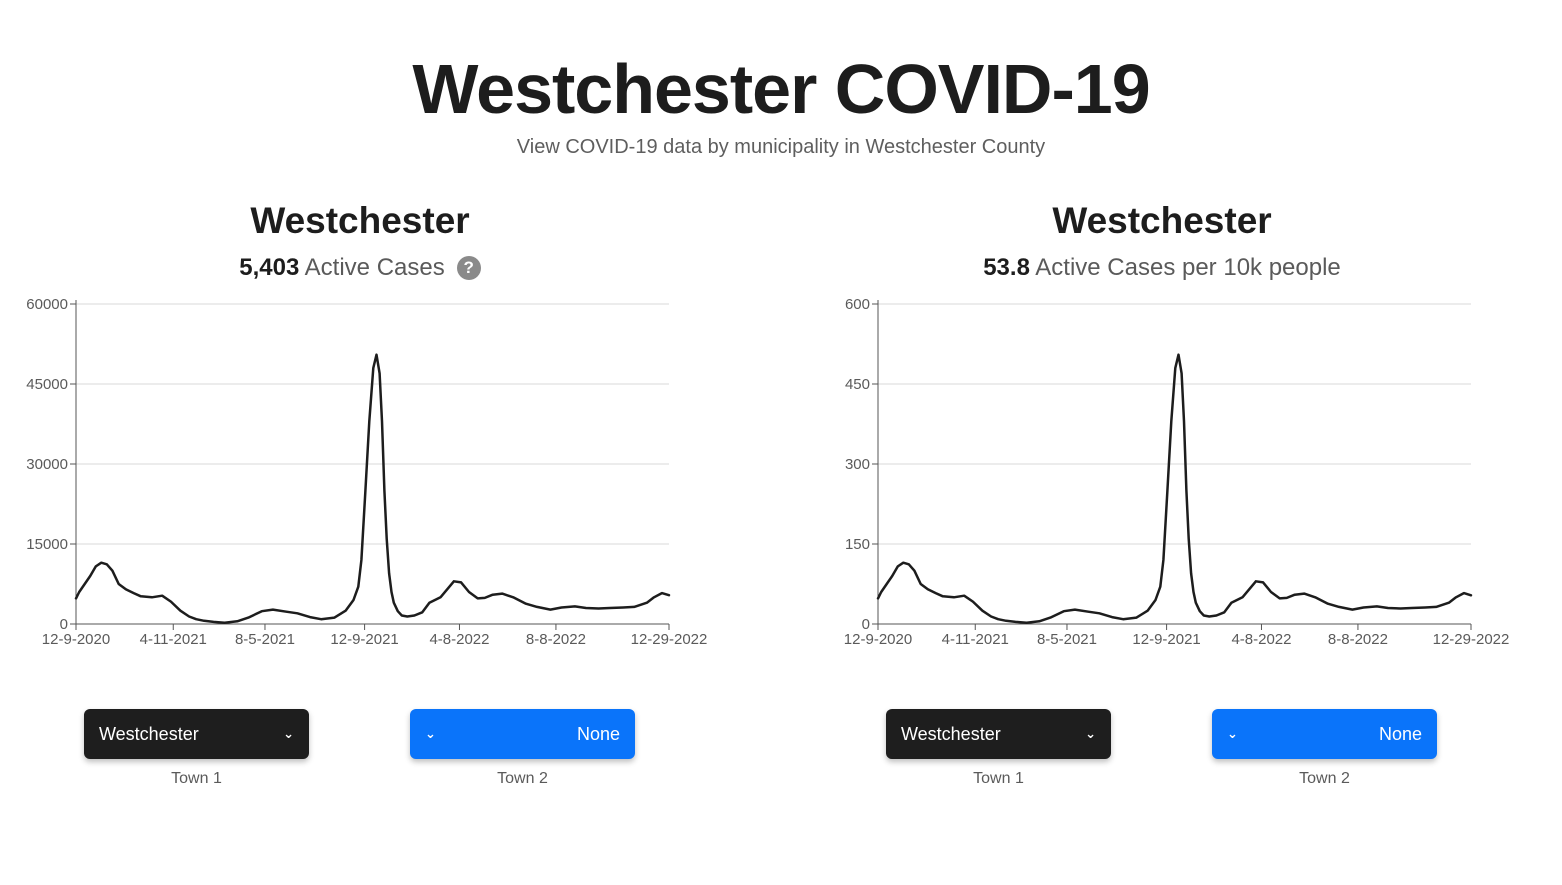  I want to click on y-tick-label: 45000, so click(47, 384).